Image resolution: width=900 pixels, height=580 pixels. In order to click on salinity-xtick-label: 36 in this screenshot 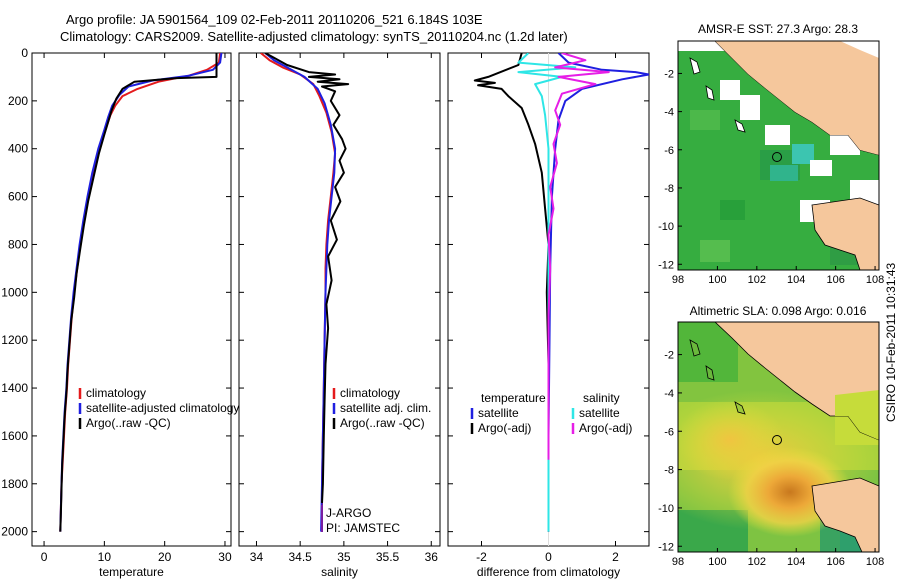, I will do `click(432, 557)`.